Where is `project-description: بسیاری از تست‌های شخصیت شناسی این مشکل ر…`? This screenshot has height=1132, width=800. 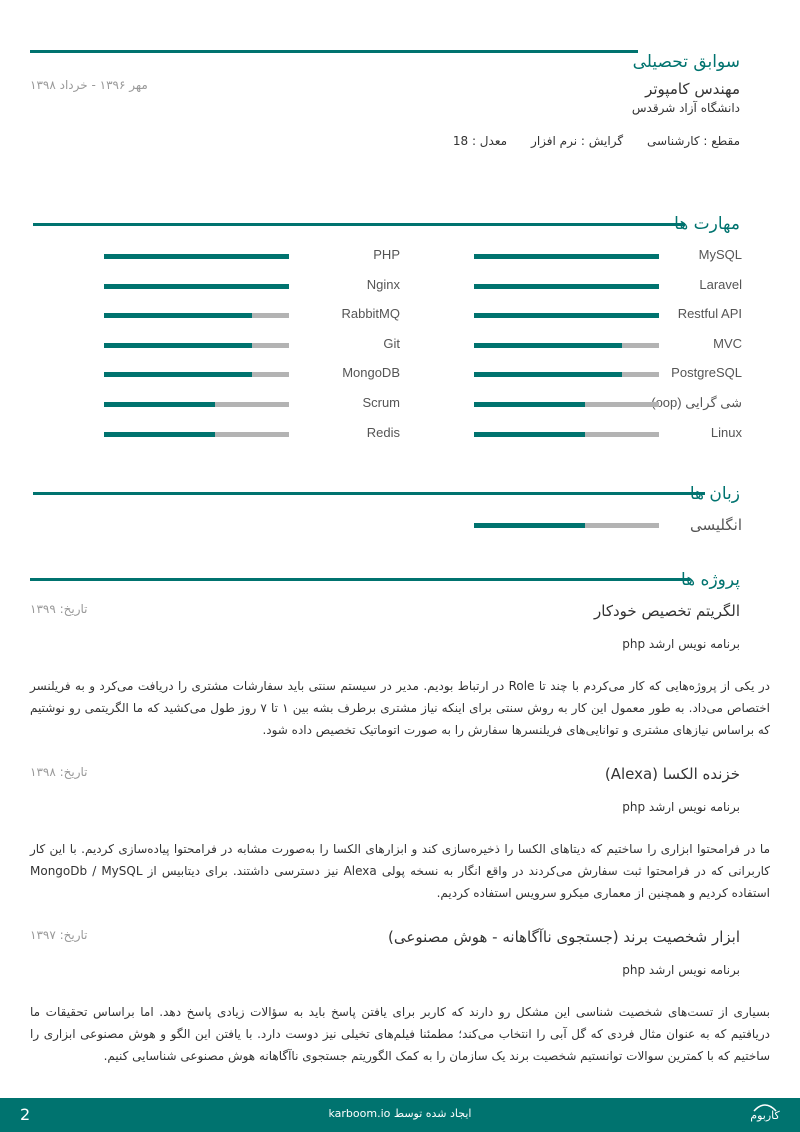
project-description: بسیاری از تست‌های شخصیت شناسی این مشکل ر… is located at coordinates (400, 1034).